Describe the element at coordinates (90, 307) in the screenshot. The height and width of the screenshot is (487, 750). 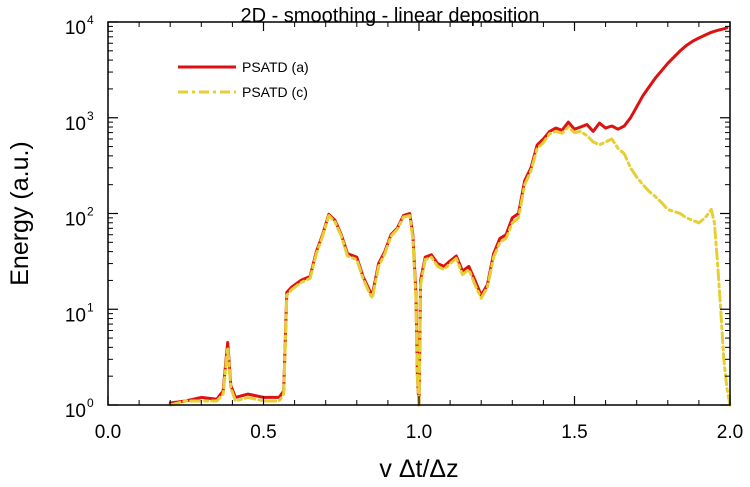
I see `y-tick-exponent: 1` at that location.